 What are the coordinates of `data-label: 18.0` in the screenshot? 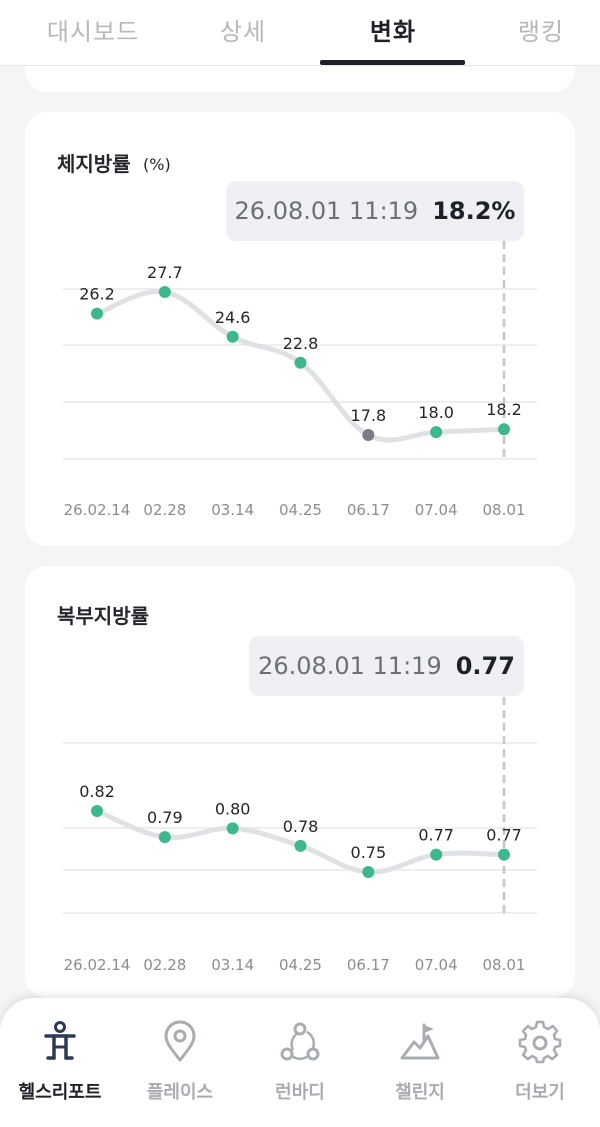 It's located at (436, 412).